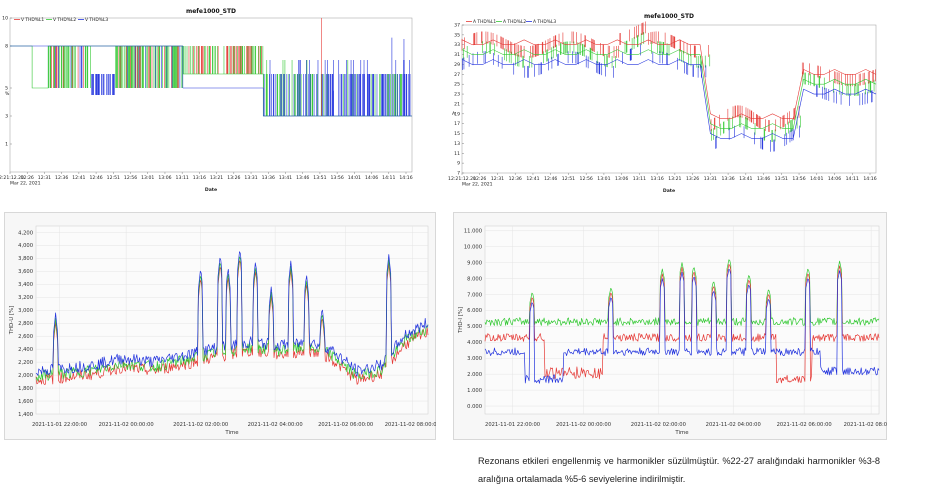 The image size is (948, 488). Describe the element at coordinates (474, 359) in the screenshot. I see `y-tick-label: 3.000` at that location.